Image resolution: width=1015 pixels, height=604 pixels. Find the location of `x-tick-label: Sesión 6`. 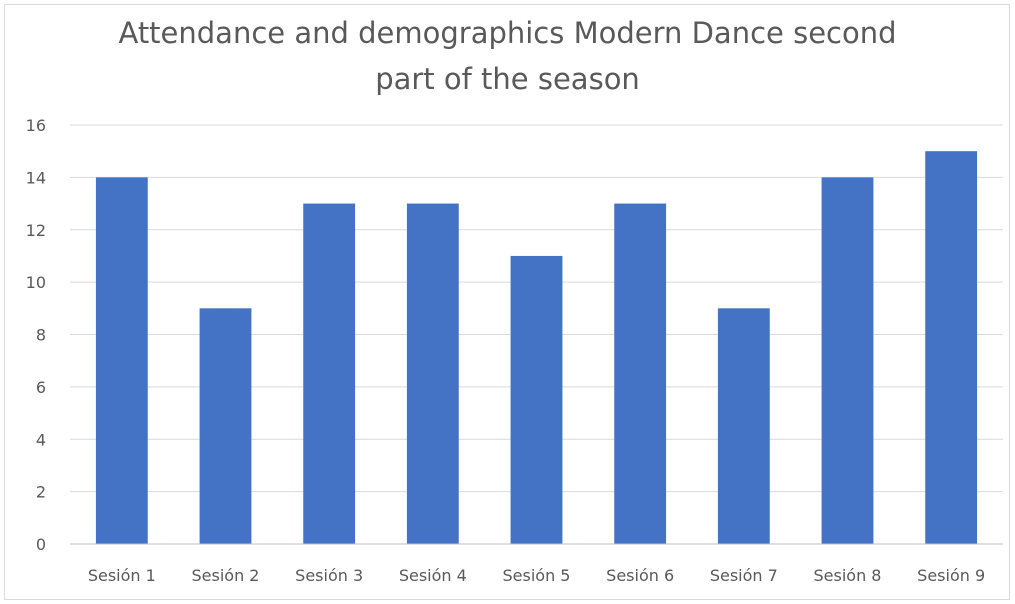

x-tick-label: Sesión 6 is located at coordinates (640, 575).